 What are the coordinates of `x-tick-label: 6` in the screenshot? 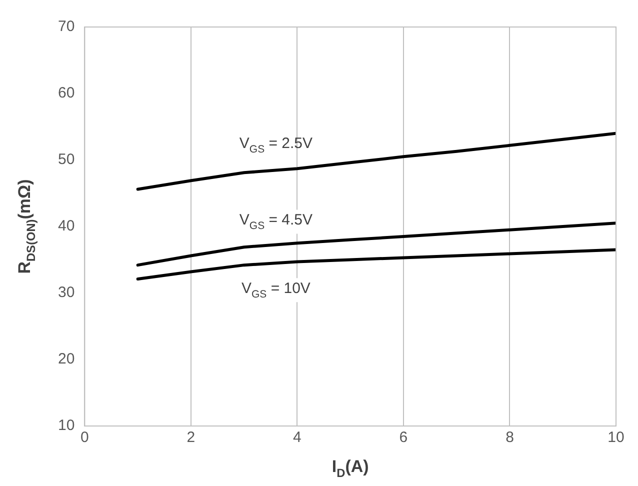 It's located at (403, 437).